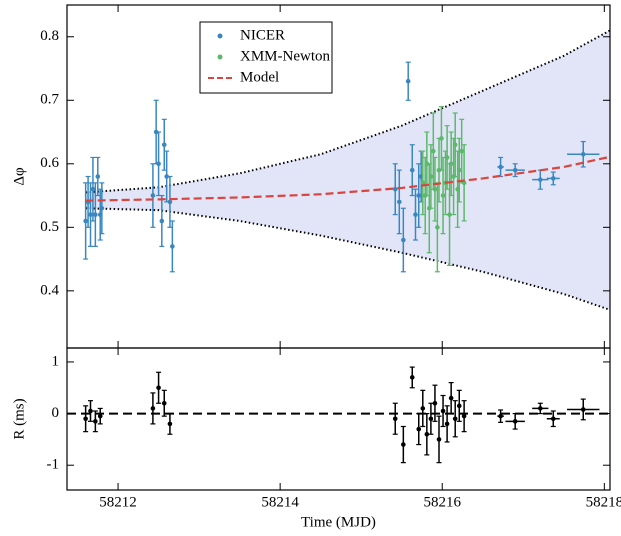  Describe the element at coordinates (56, 361) in the screenshot. I see `y-tick-label: 1` at that location.